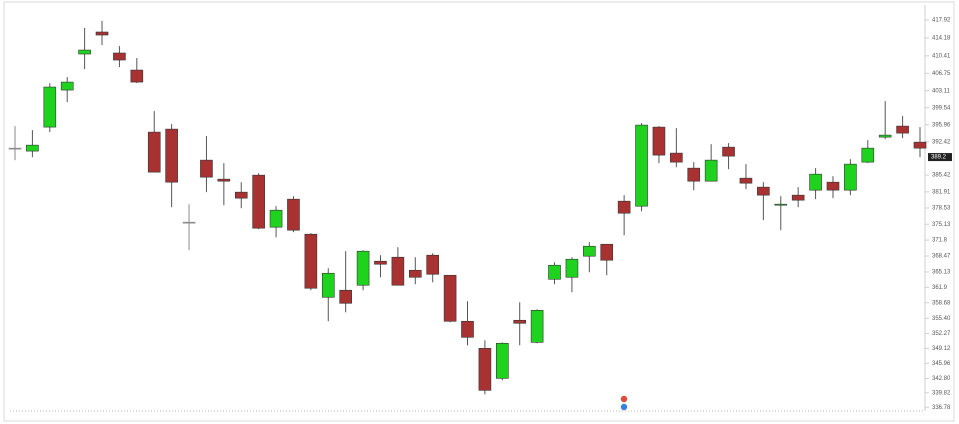 The width and height of the screenshot is (959, 424). Describe the element at coordinates (941, 108) in the screenshot. I see `y-tick-label: 399.54` at that location.